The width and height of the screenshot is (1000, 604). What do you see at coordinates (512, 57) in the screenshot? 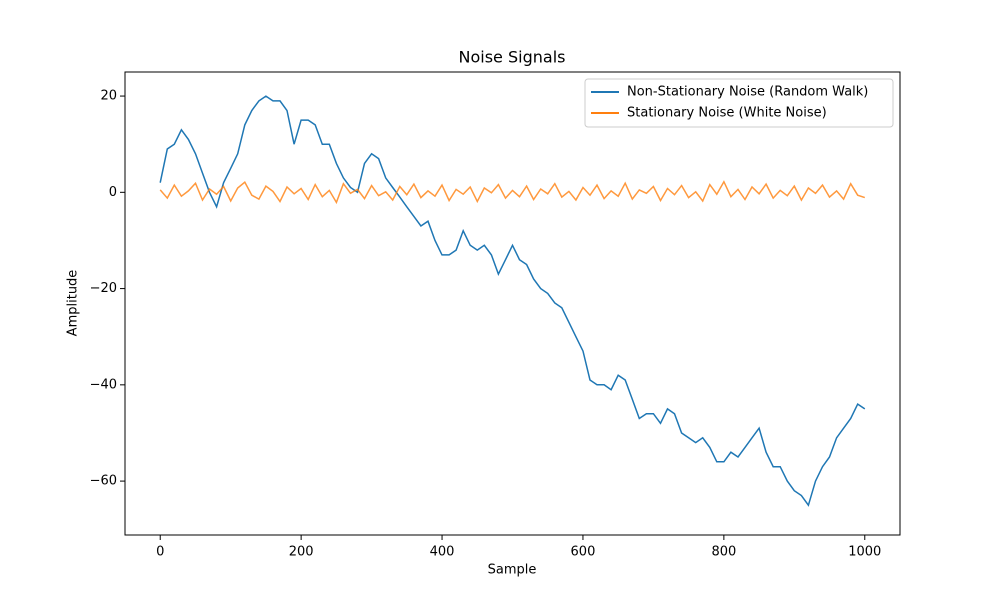
I see `chart-title: Noise Signals` at bounding box center [512, 57].